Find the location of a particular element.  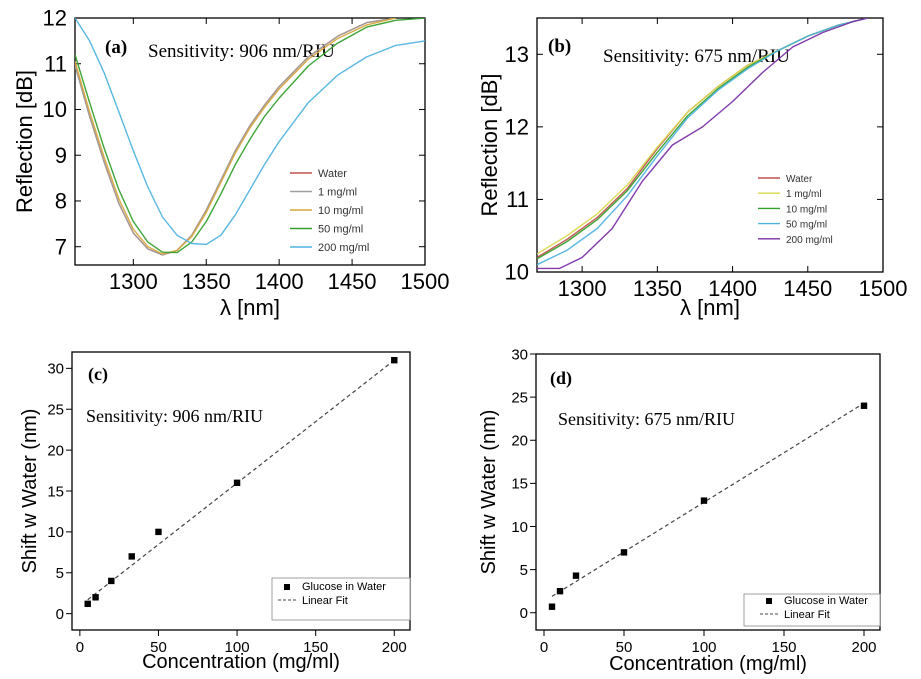

panel-label: (a) is located at coordinates (116, 47).